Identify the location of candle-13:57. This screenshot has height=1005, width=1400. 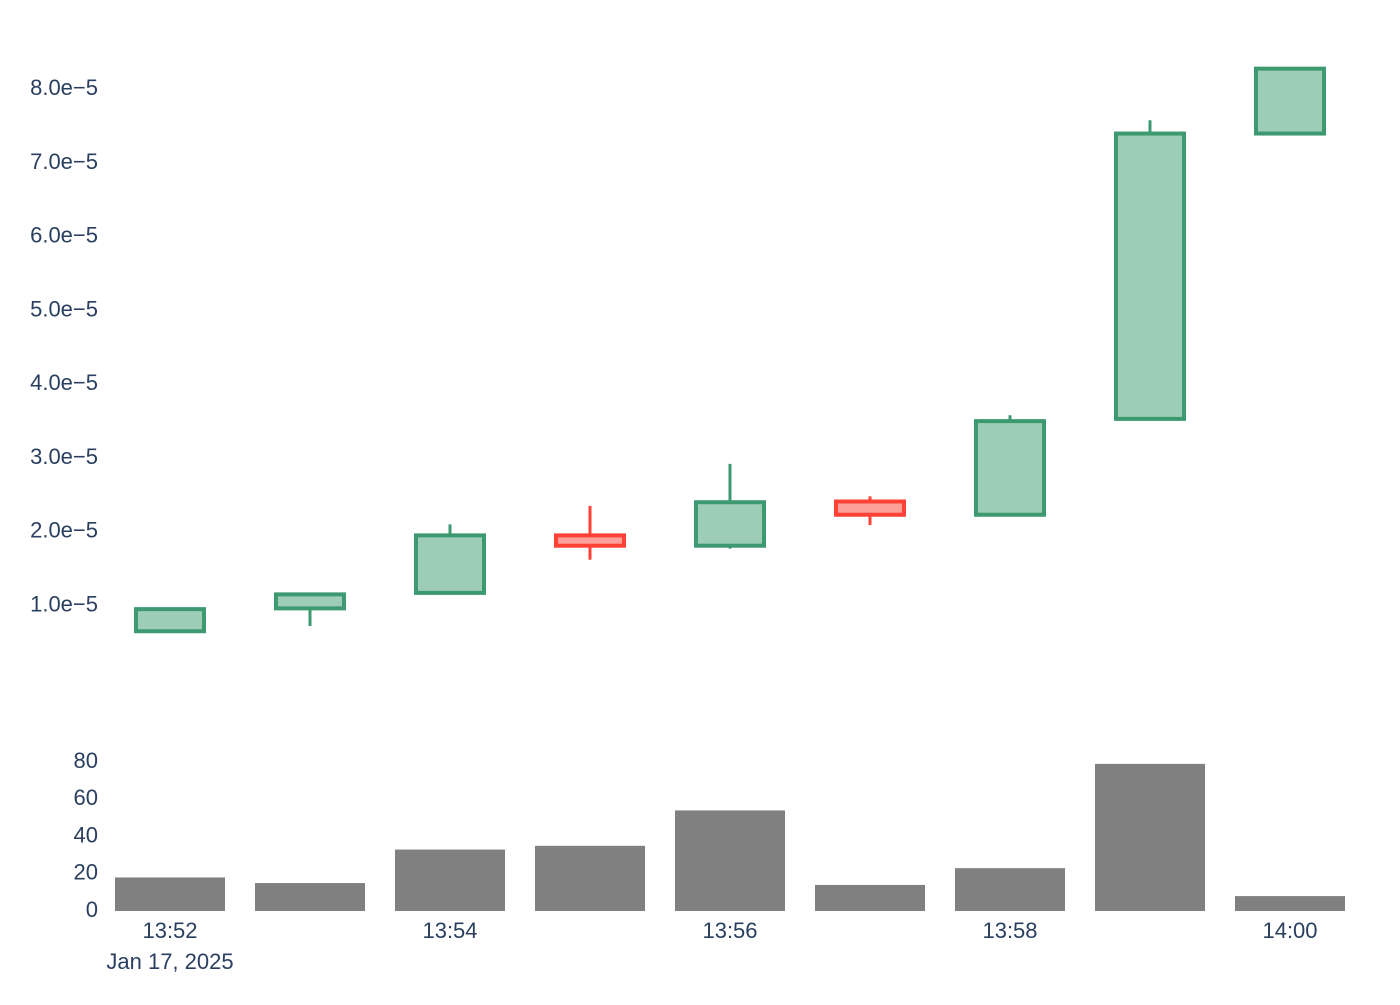
(870, 511).